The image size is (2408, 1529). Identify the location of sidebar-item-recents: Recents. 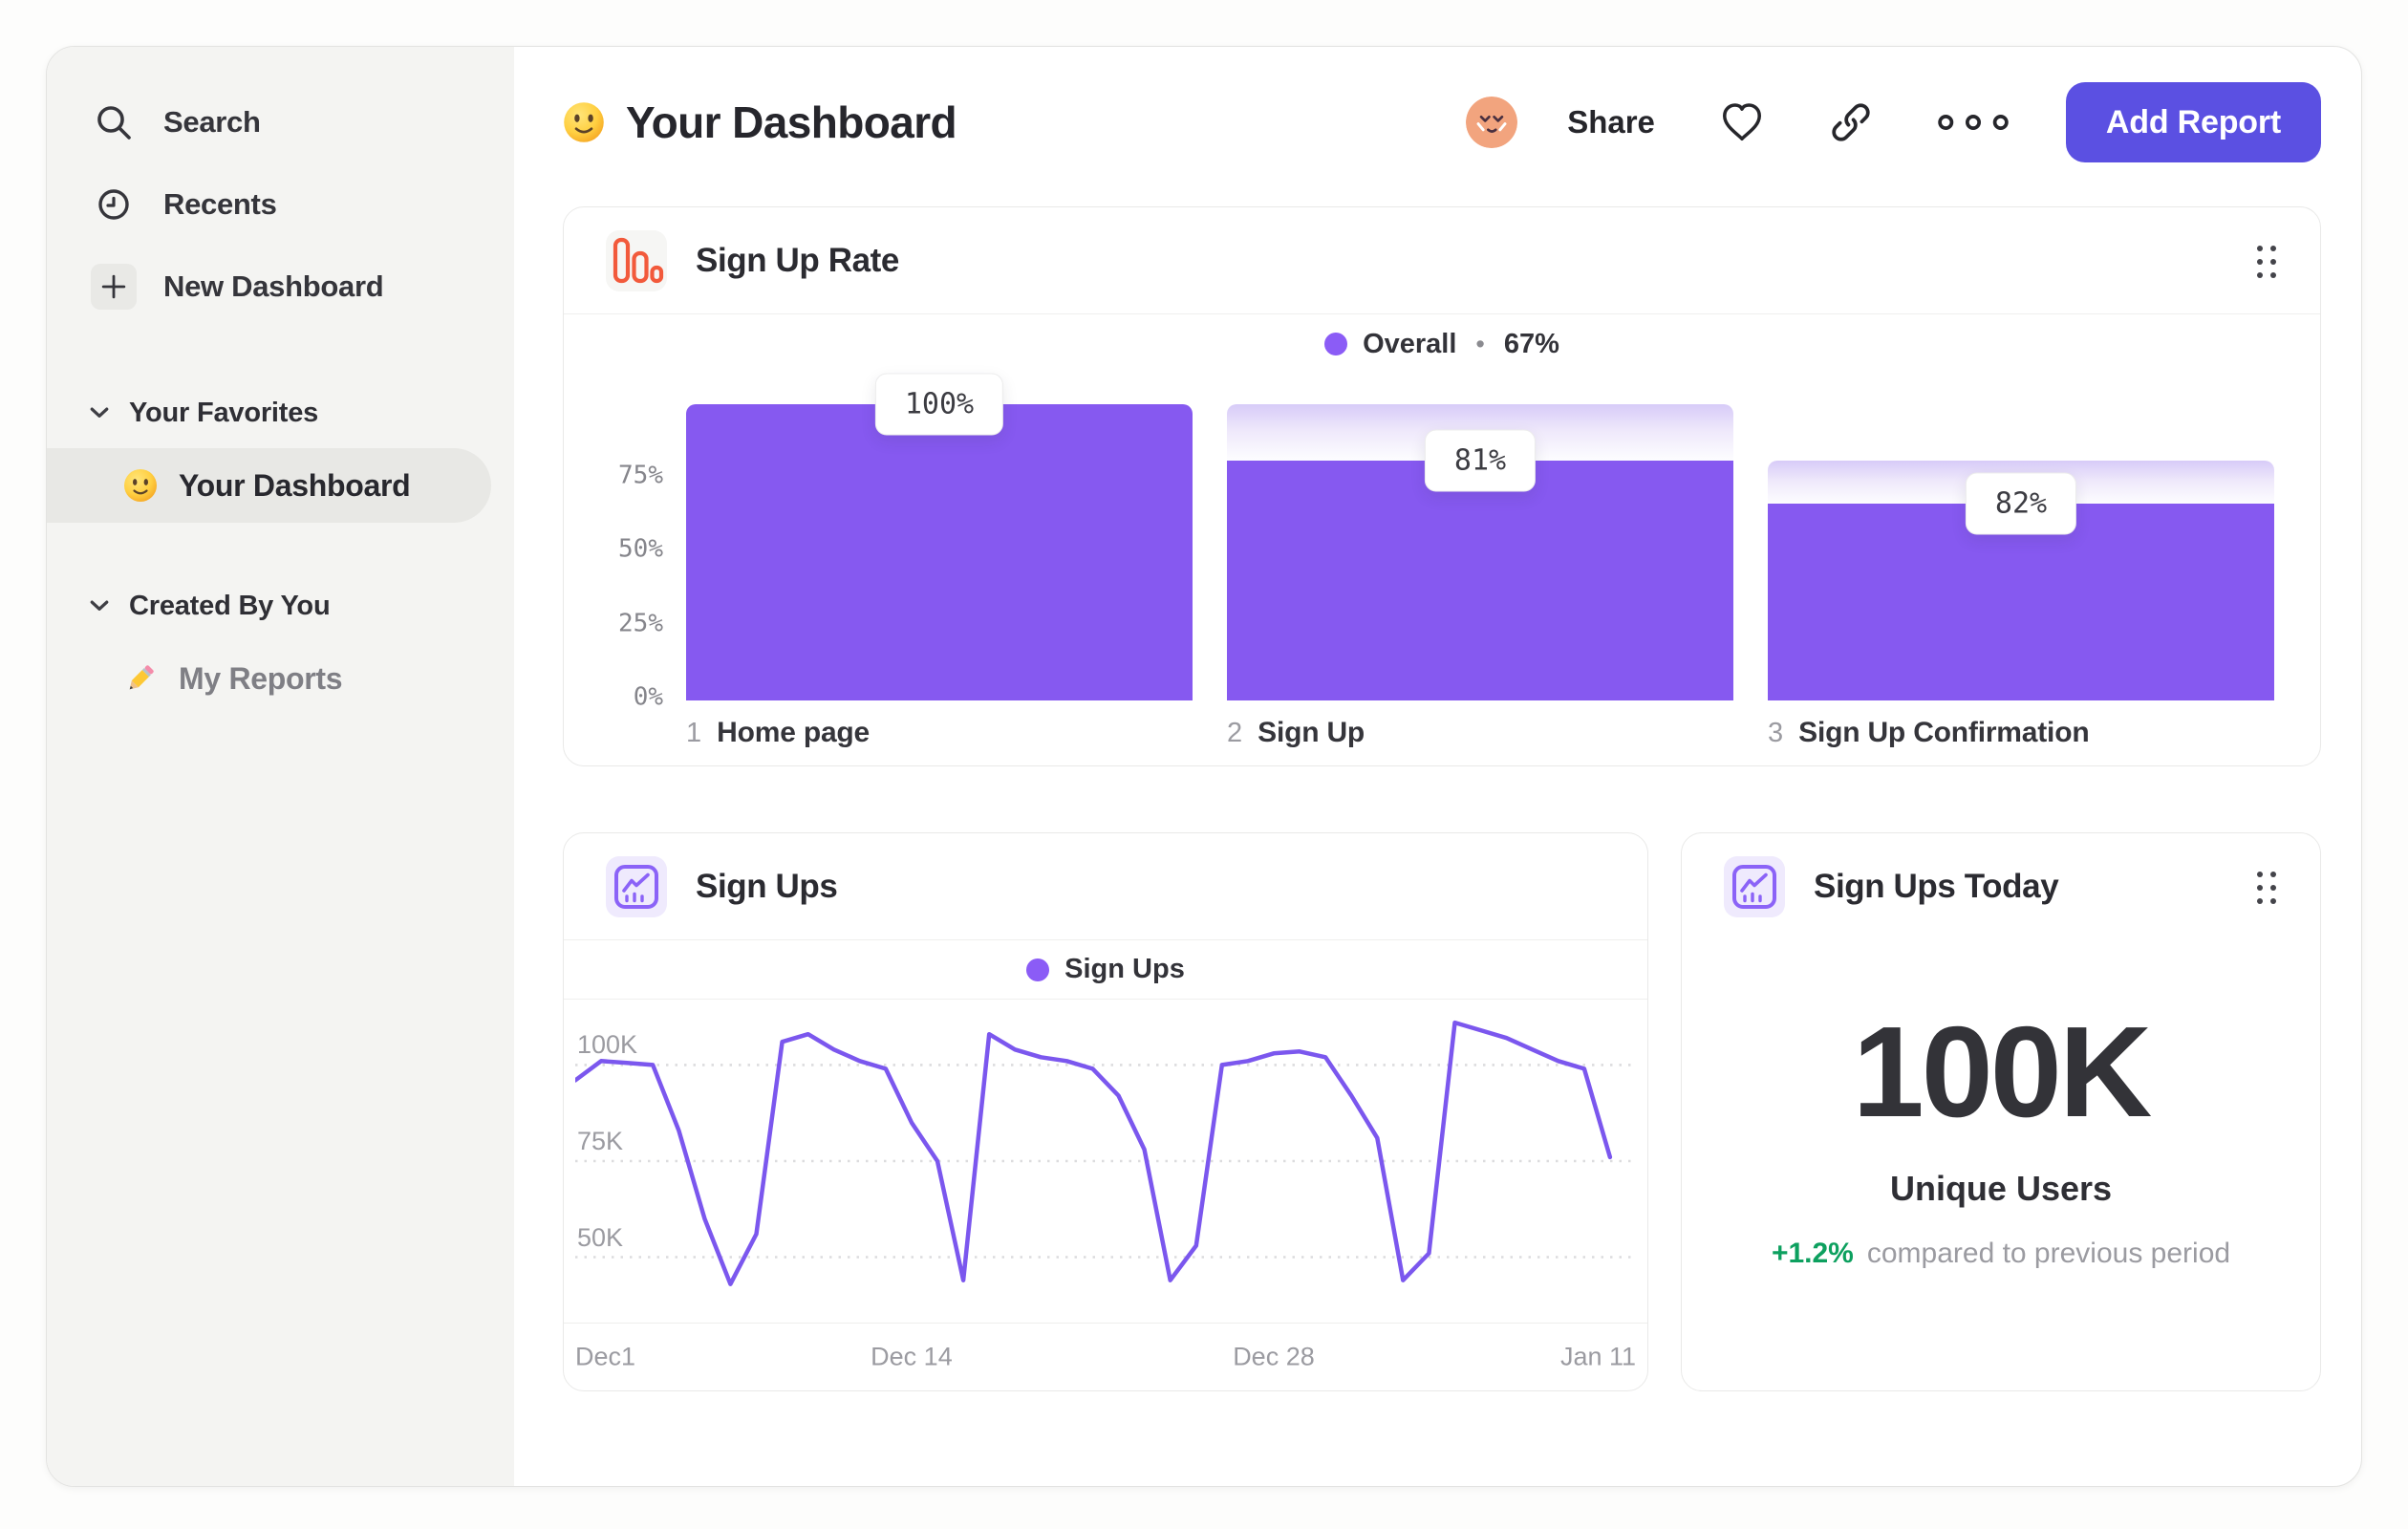
(281, 204).